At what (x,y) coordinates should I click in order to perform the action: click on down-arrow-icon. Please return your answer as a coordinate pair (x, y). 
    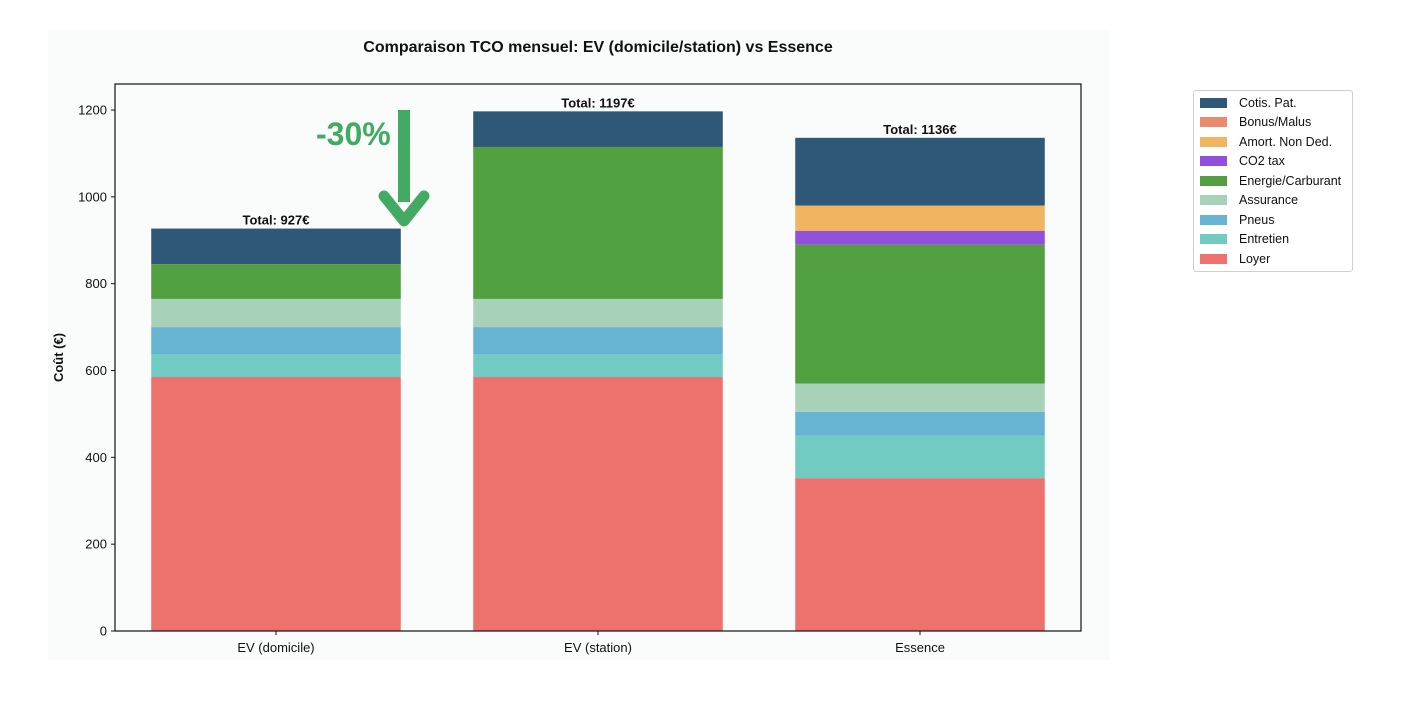
    Looking at the image, I should click on (404, 156).